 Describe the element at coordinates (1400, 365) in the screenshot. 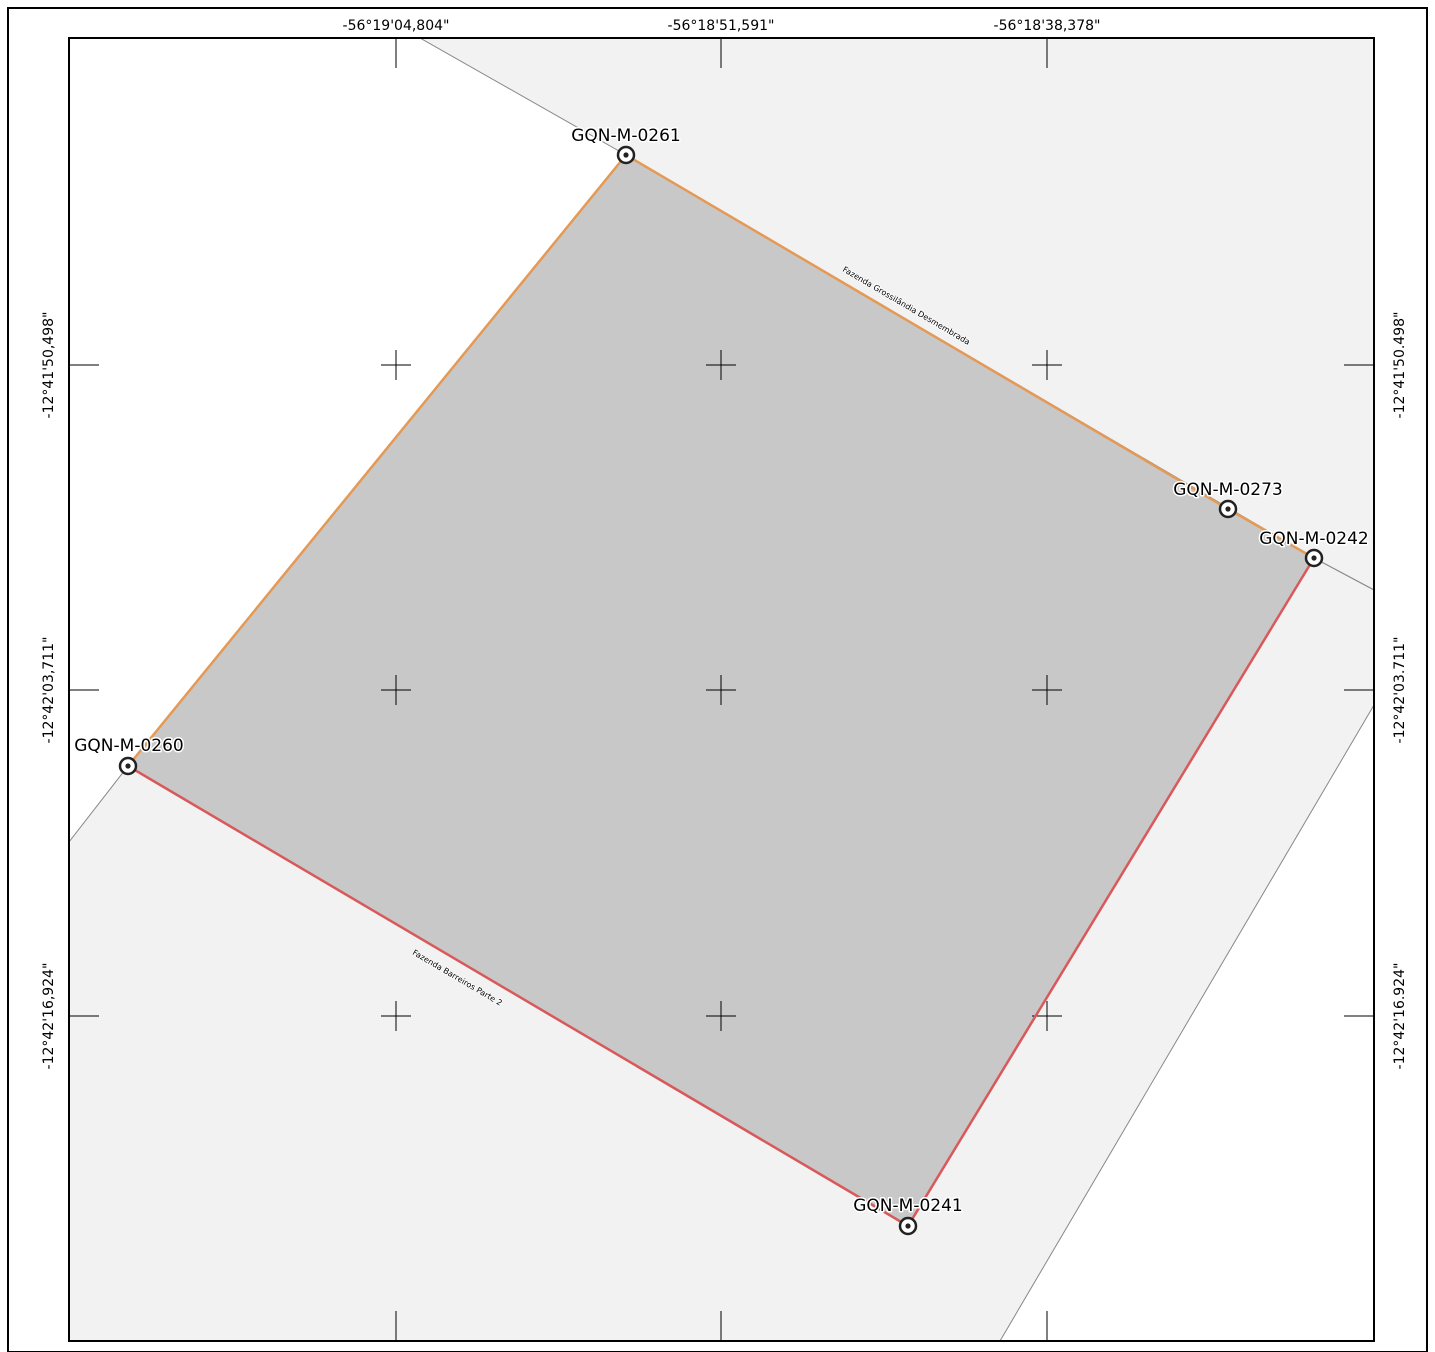

I see `latitude-label-right-1: -12°41'50.498"` at that location.